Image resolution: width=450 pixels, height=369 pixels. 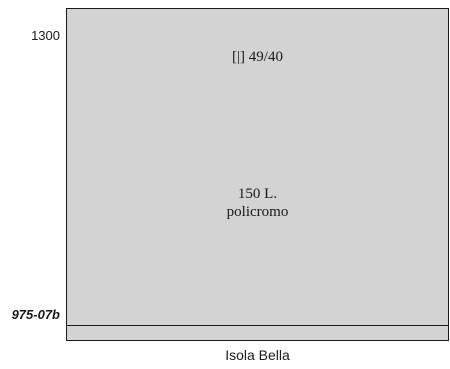 I want to click on caption-label: Isola Bella, so click(x=257, y=355).